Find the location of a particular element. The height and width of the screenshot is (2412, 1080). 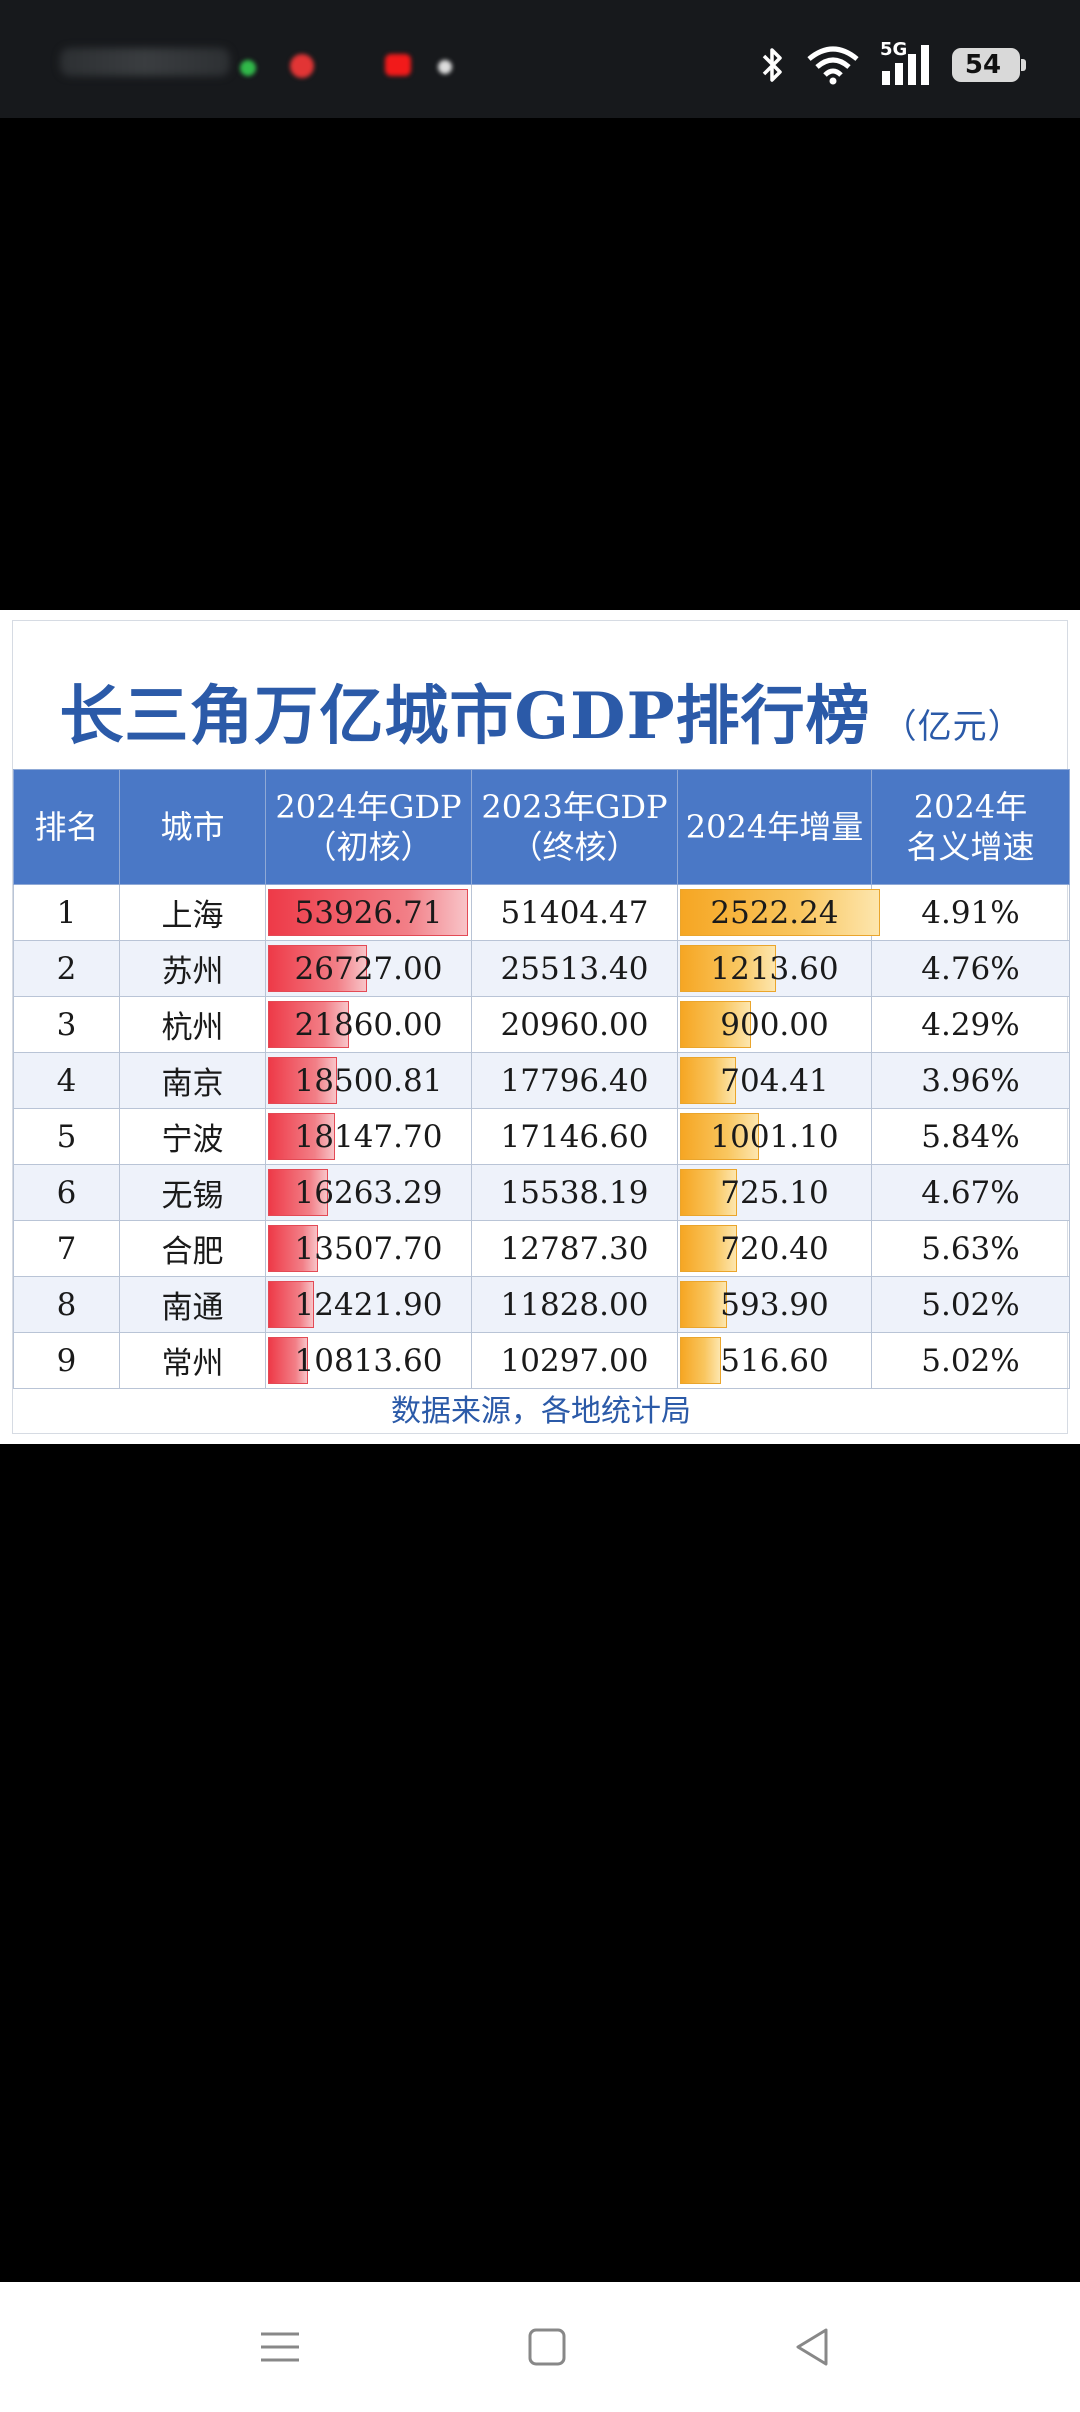

growth-value: 4.76% is located at coordinates (970, 968).